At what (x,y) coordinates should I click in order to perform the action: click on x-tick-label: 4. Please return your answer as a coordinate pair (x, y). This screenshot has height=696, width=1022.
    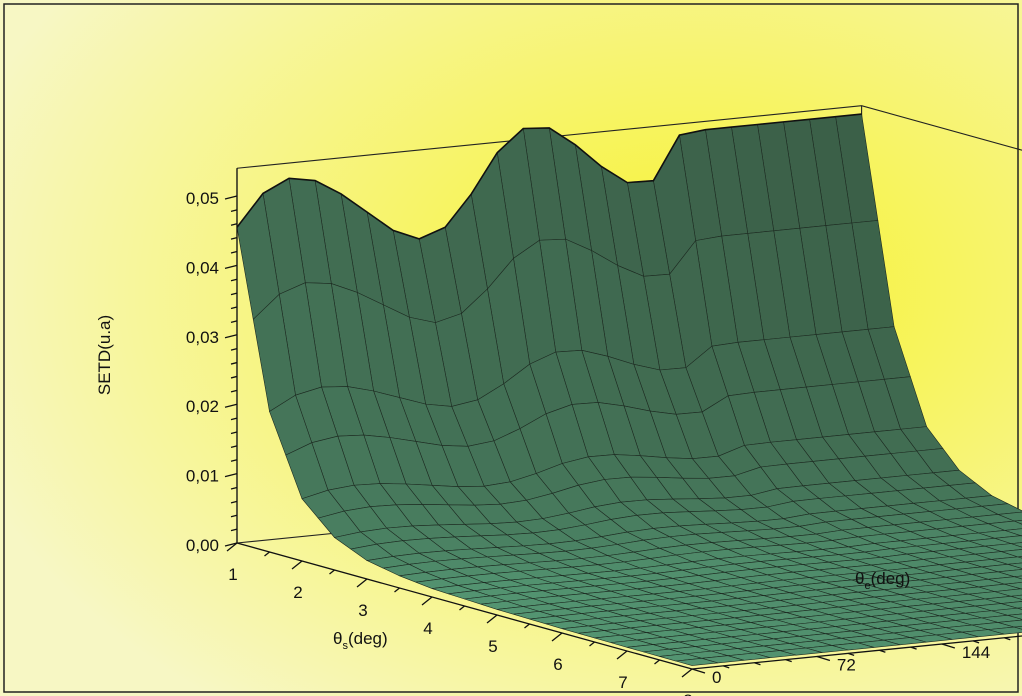
    Looking at the image, I should click on (427, 628).